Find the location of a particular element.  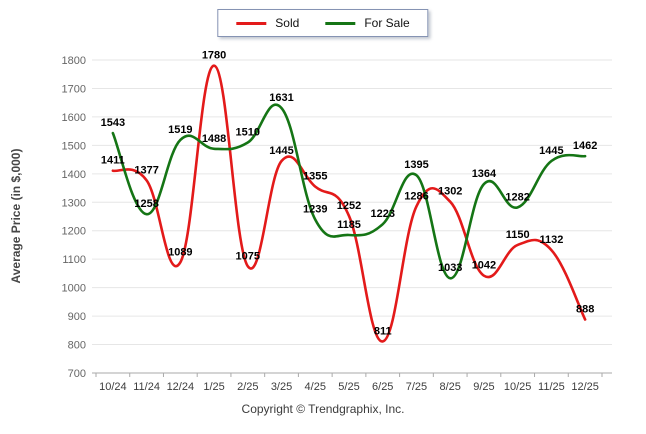

data-label-sold: 1302 is located at coordinates (450, 192).